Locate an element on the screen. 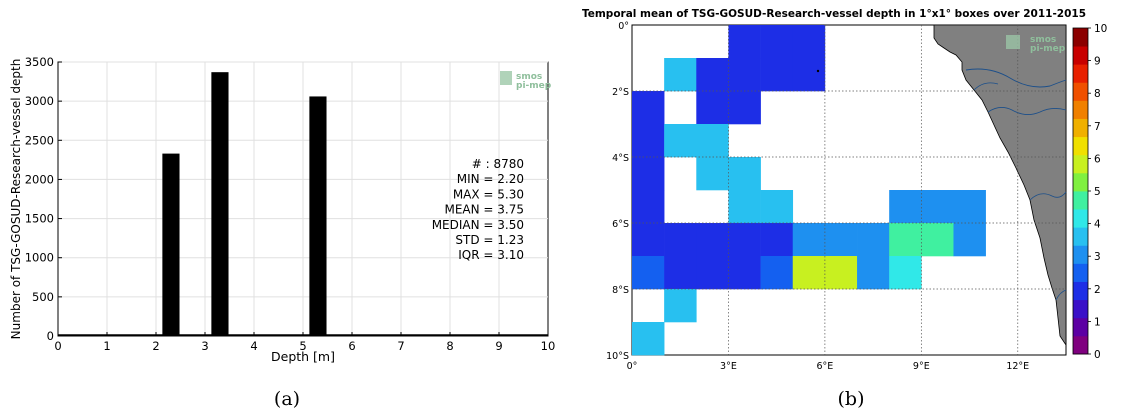 Image resolution: width=1128 pixels, height=416 pixels. colorbar-tick-label: 10 is located at coordinates (1100, 29).